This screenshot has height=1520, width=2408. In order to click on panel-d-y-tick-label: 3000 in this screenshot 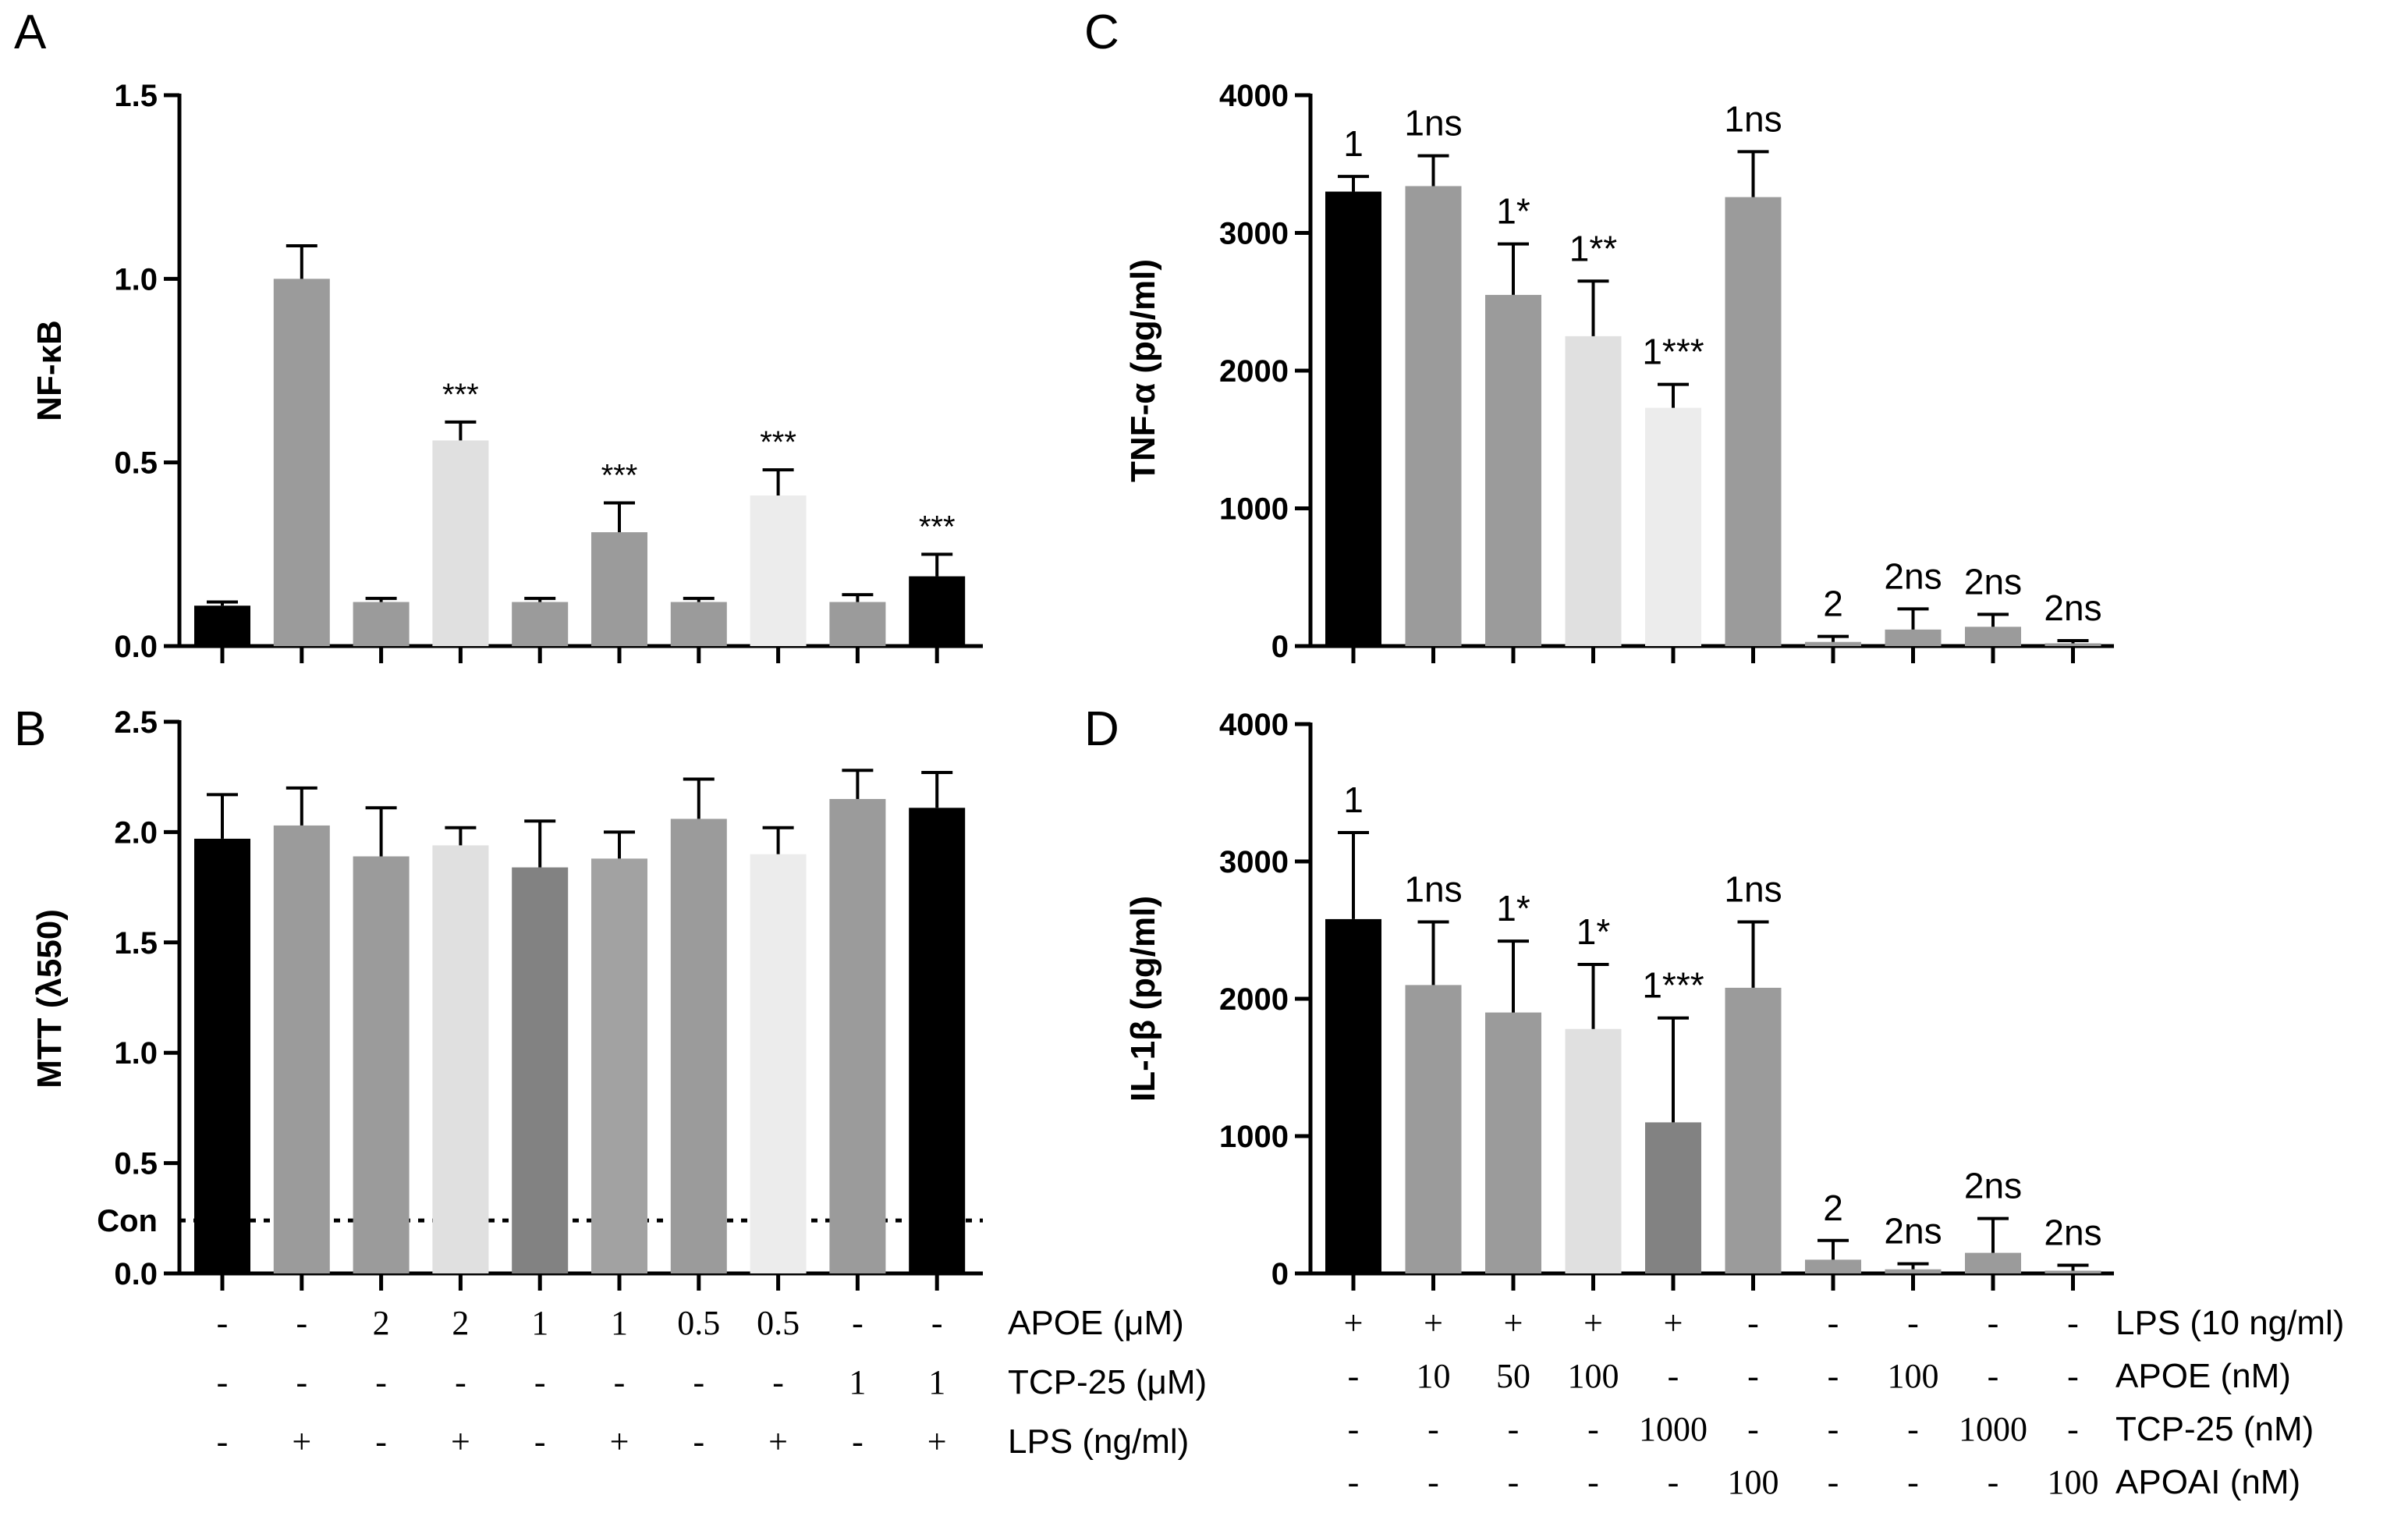, I will do `click(1254, 862)`.